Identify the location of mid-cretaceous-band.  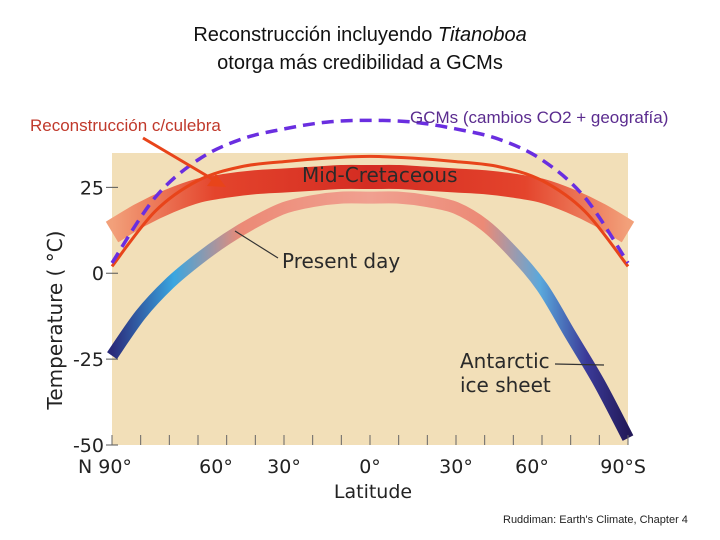
(370, 203).